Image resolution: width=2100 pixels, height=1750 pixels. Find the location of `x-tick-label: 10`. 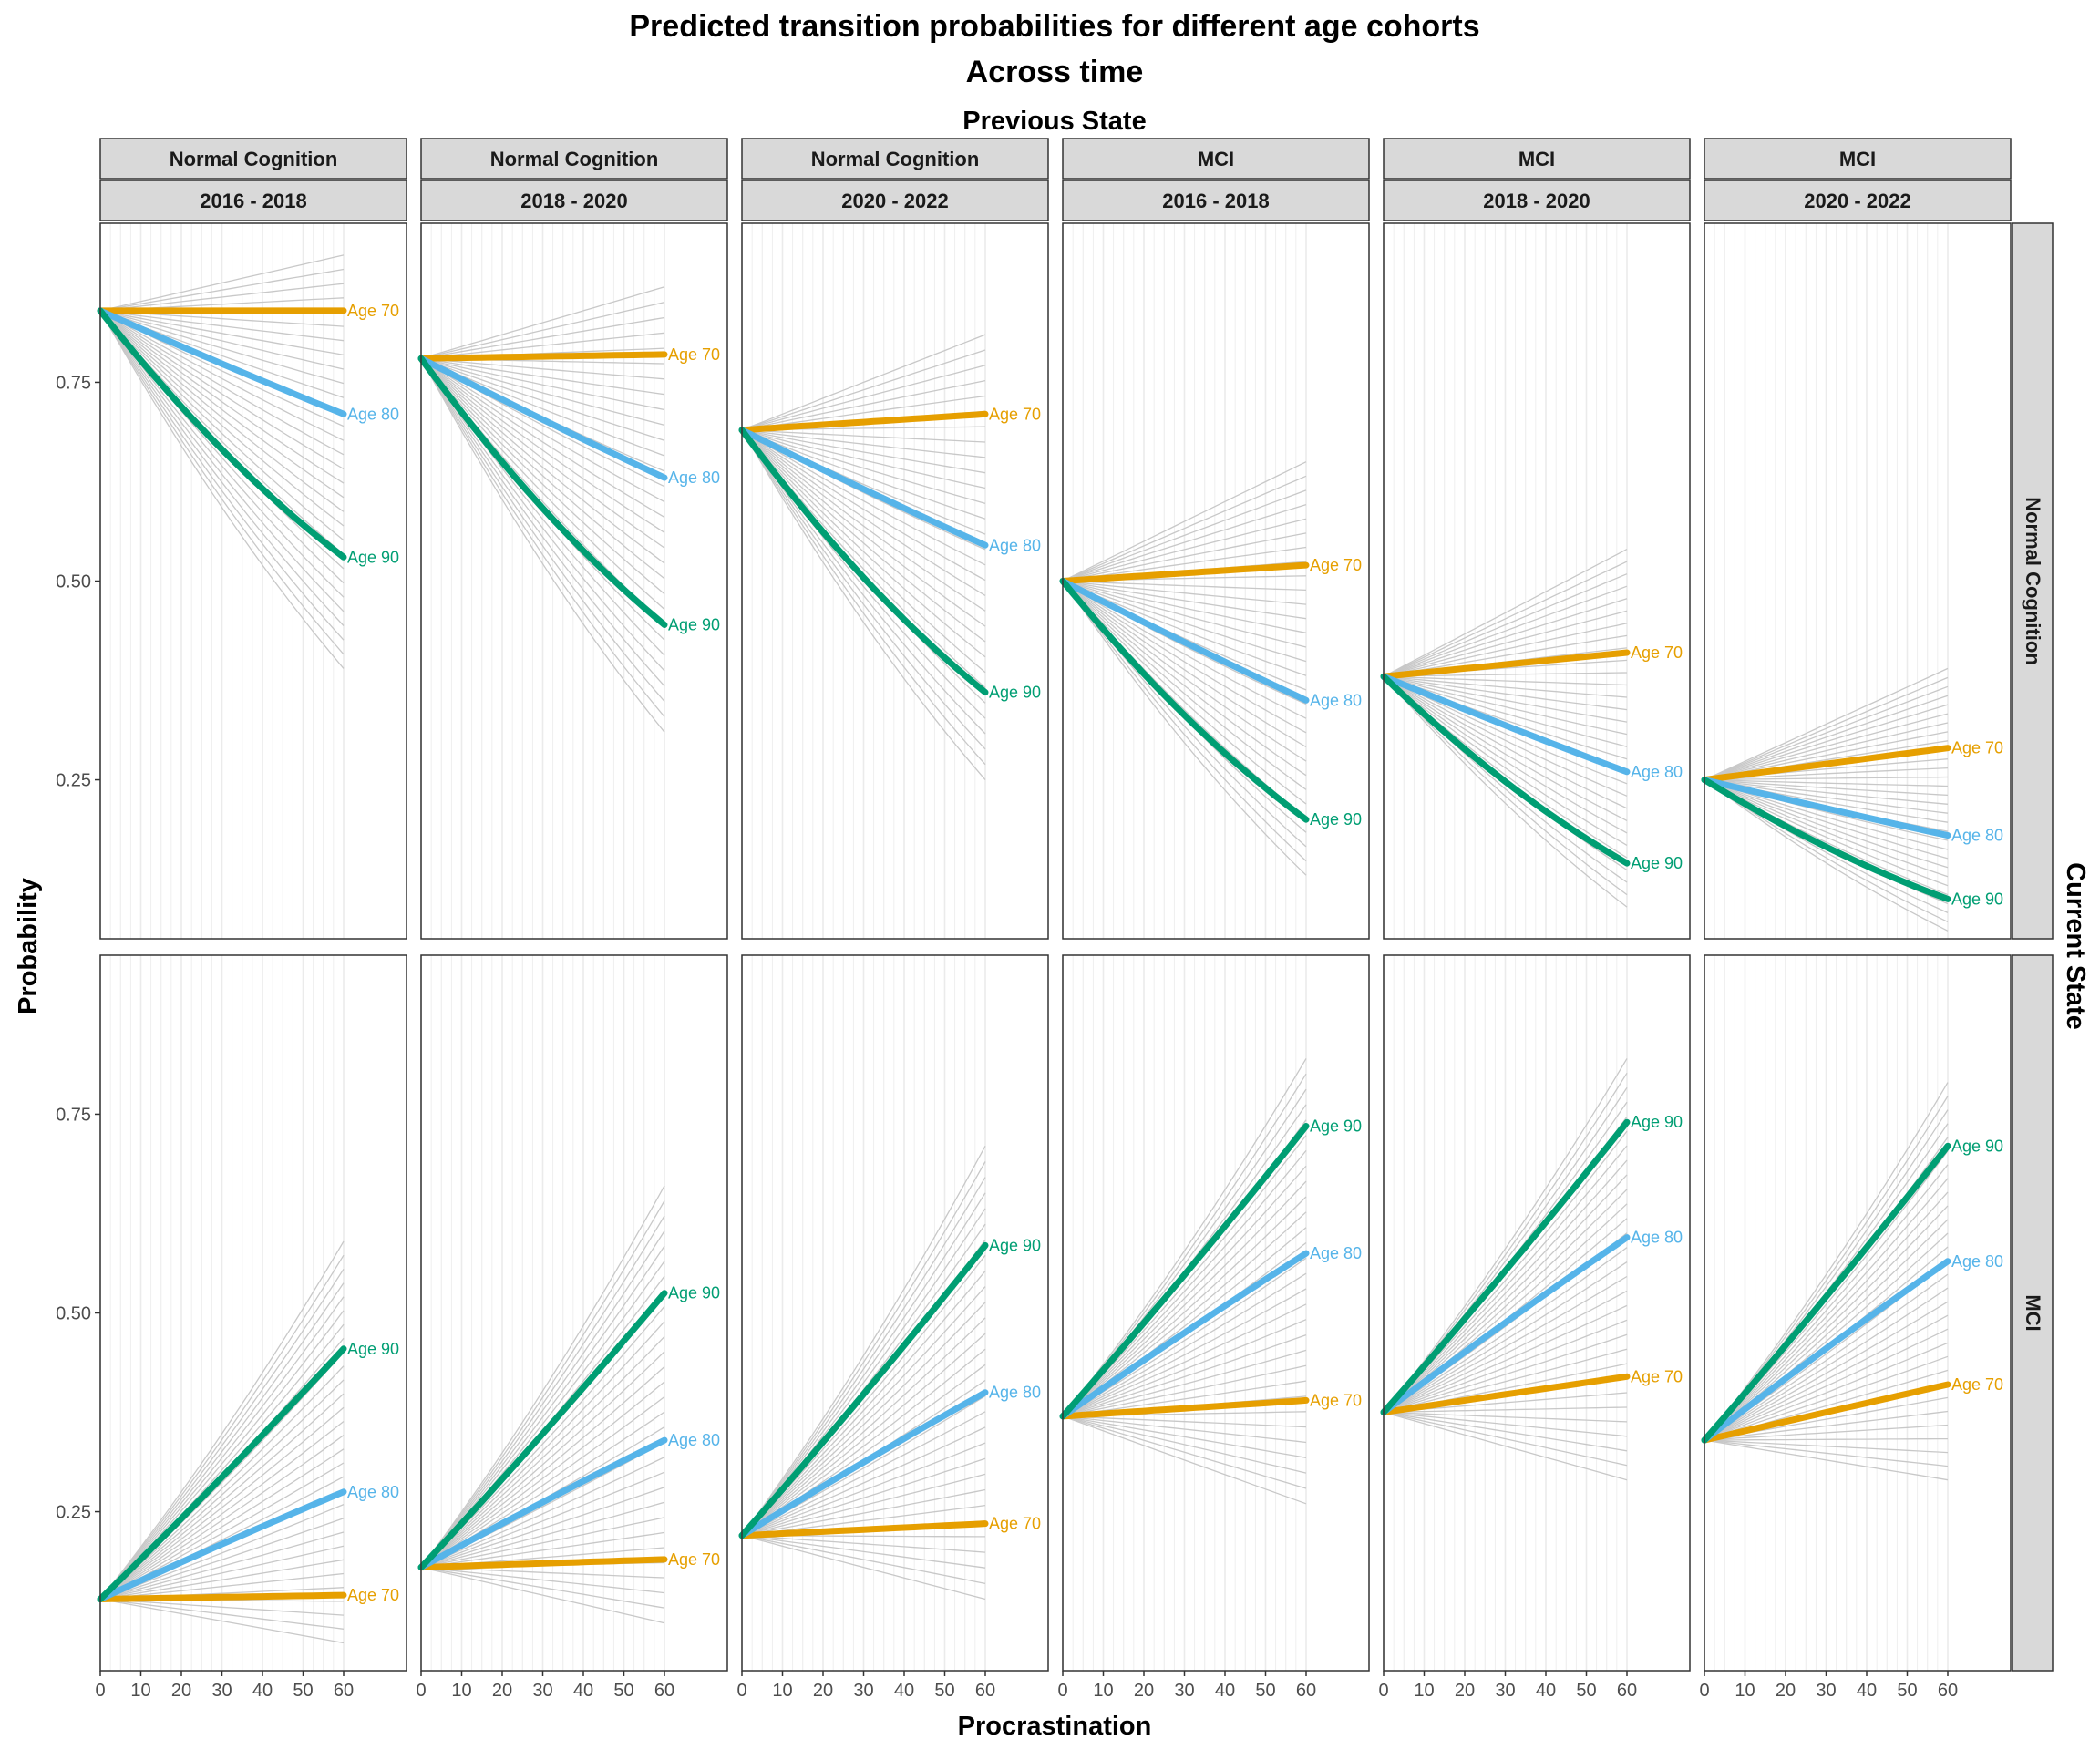

x-tick-label: 10 is located at coordinates (1103, 1691).